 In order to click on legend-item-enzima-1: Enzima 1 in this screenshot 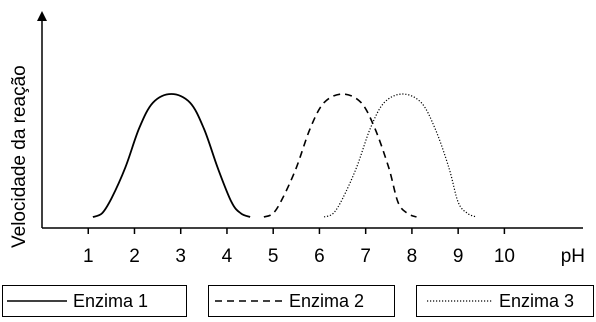, I will do `click(94, 301)`.